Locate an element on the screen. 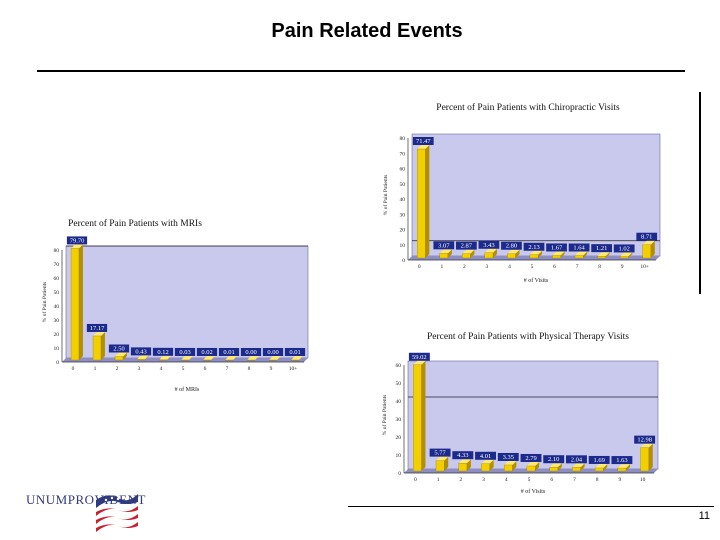 The image size is (720, 540). data-label: 71.47 is located at coordinates (423, 141).